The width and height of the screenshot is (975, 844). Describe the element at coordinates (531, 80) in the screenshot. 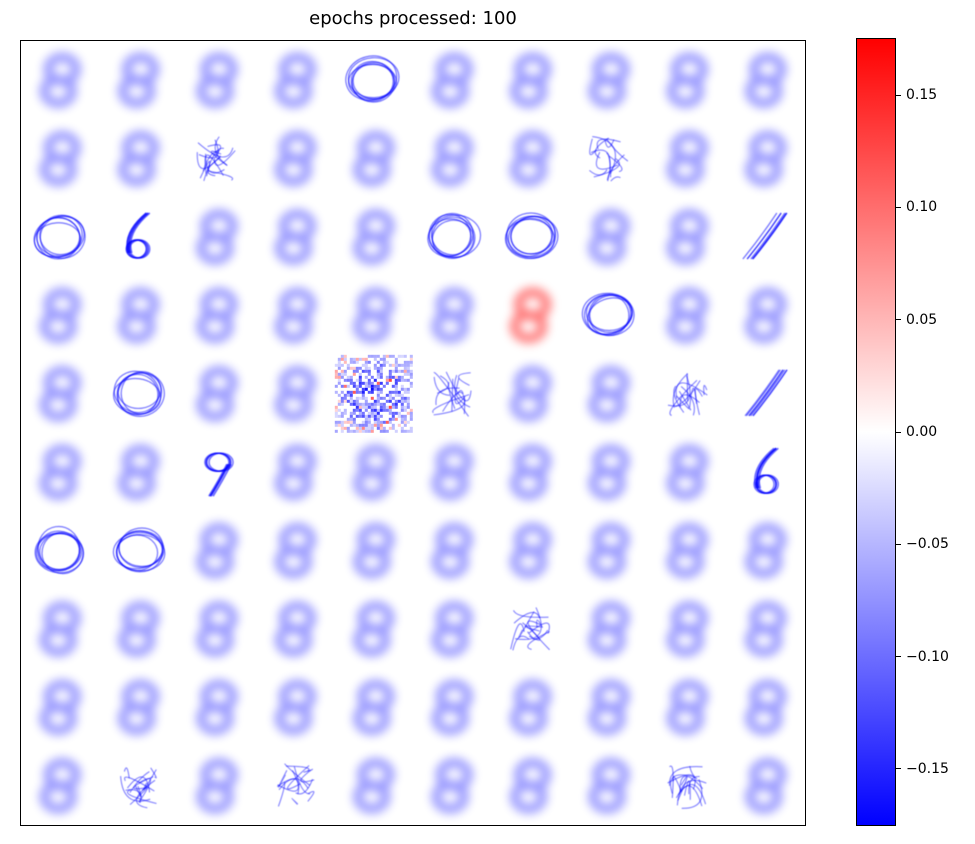

I see `weight-cell-r0-c6` at that location.